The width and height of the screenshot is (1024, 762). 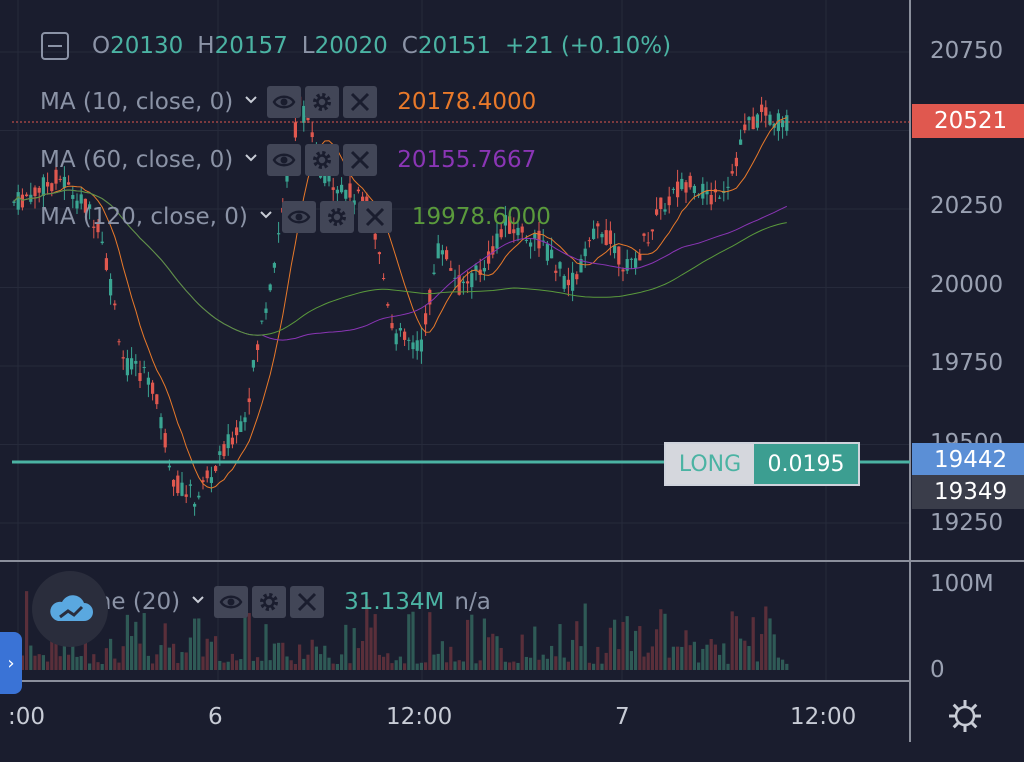 I want to click on volume-tick: 0, so click(x=937, y=670).